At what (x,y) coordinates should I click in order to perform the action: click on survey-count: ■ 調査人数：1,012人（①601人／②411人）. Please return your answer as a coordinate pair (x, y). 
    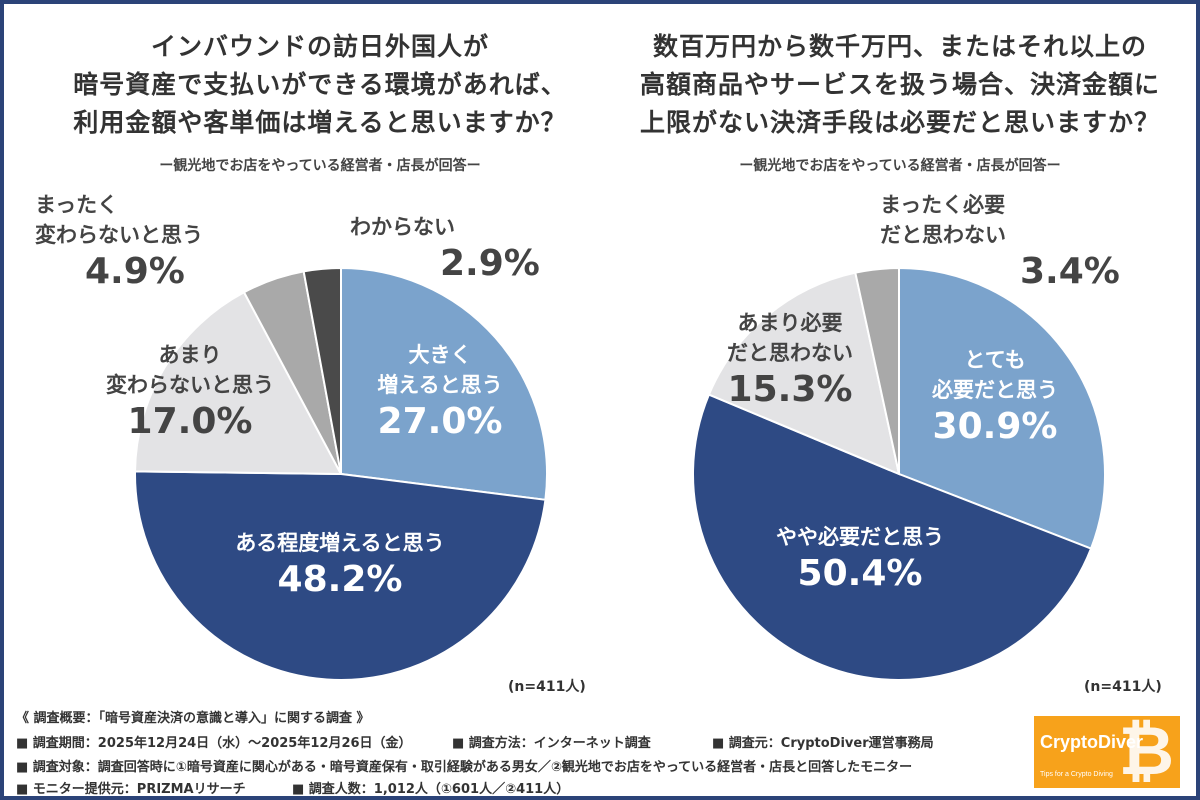
    Looking at the image, I should click on (431, 789).